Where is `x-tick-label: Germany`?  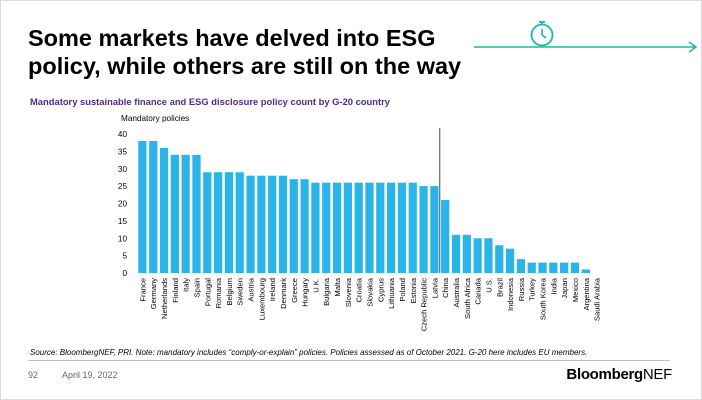
x-tick-label: Germany is located at coordinates (153, 293).